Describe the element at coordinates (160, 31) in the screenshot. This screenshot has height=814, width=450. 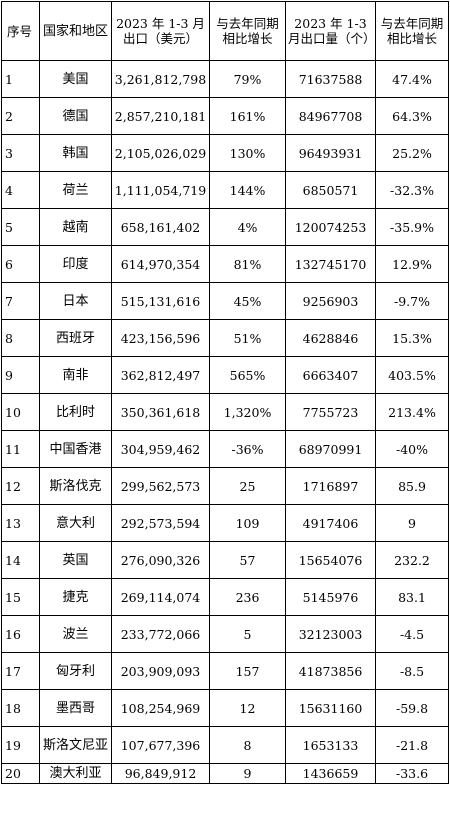
I see `header-export-usd: 2023 年 1-3 月出口（美元）` at that location.